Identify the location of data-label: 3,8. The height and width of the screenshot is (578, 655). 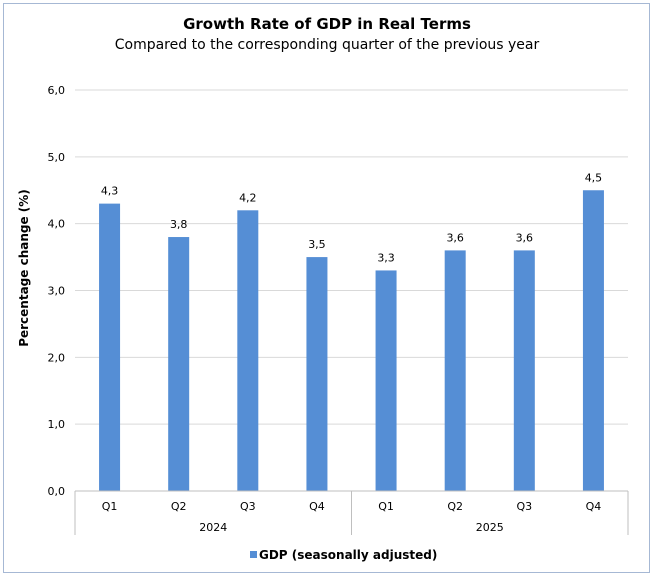
(179, 224).